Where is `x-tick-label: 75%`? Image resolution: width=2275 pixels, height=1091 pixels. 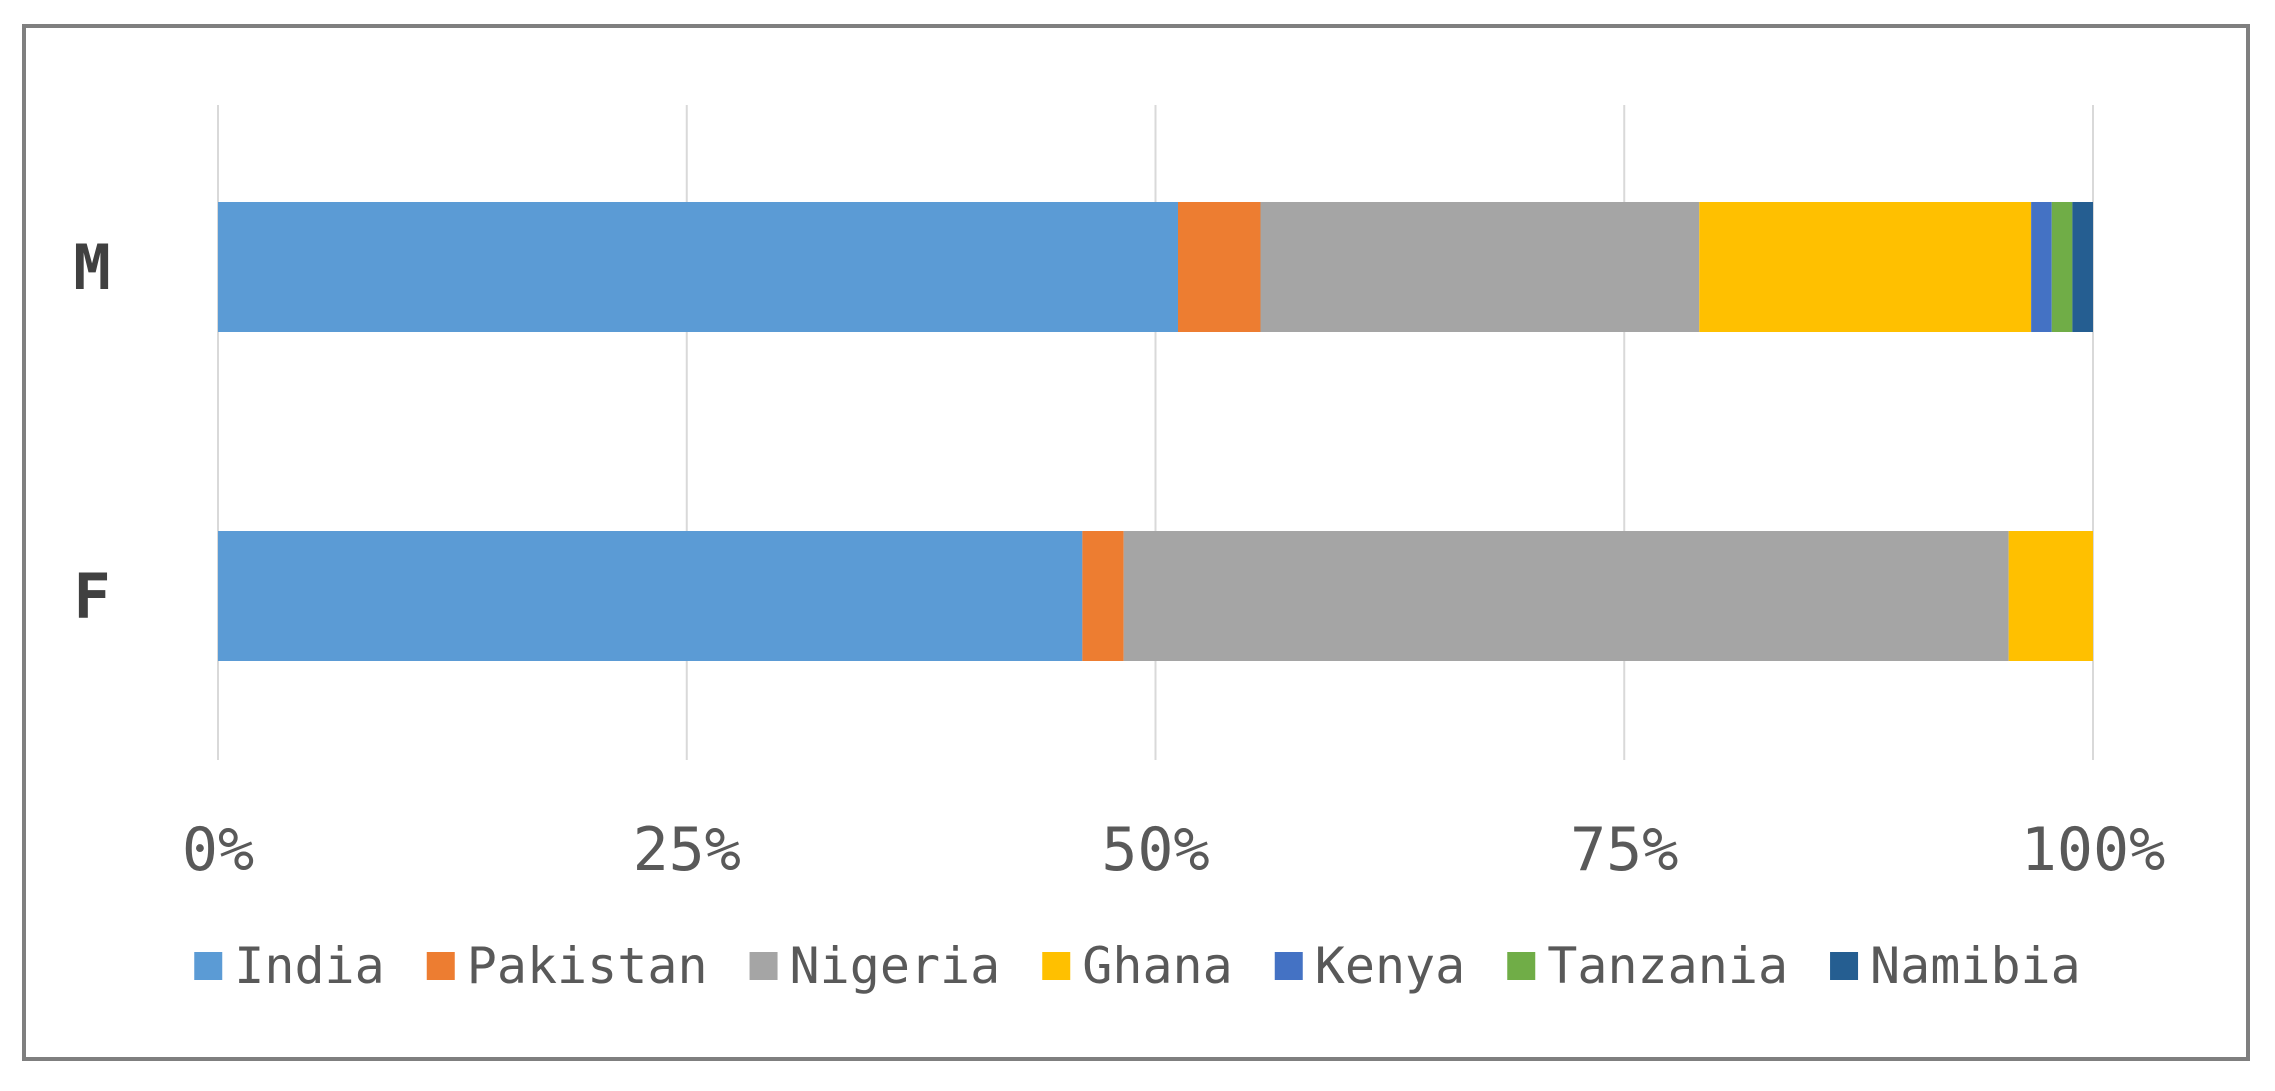
x-tick-label: 75% is located at coordinates (1624, 850).